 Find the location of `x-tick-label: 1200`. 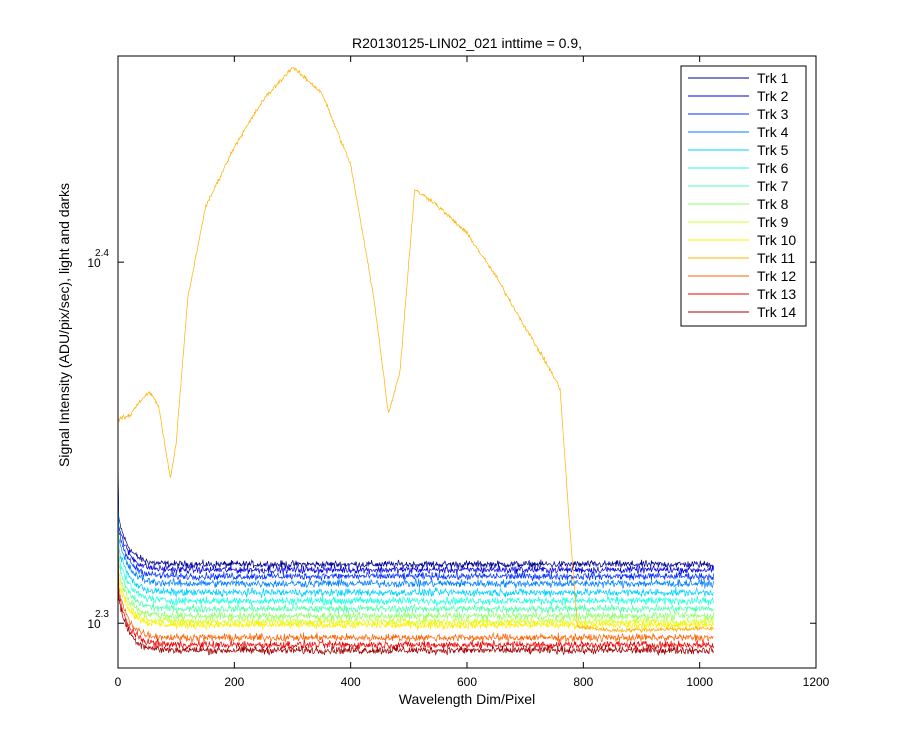

x-tick-label: 1200 is located at coordinates (816, 682).